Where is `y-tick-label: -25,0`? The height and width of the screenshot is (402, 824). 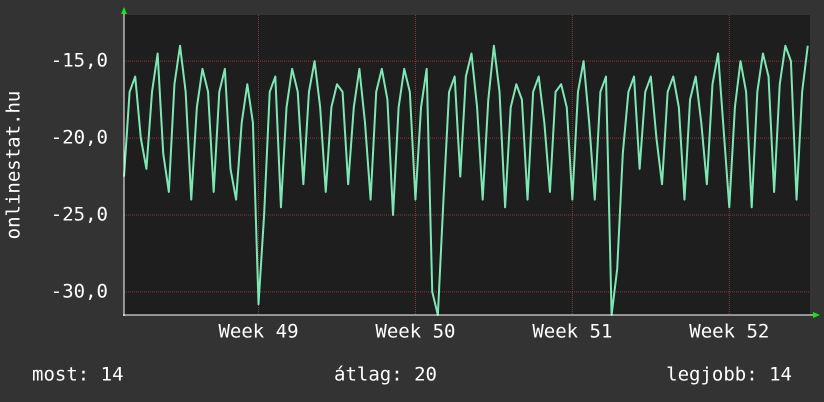
y-tick-label: -25,0 is located at coordinates (79, 215).